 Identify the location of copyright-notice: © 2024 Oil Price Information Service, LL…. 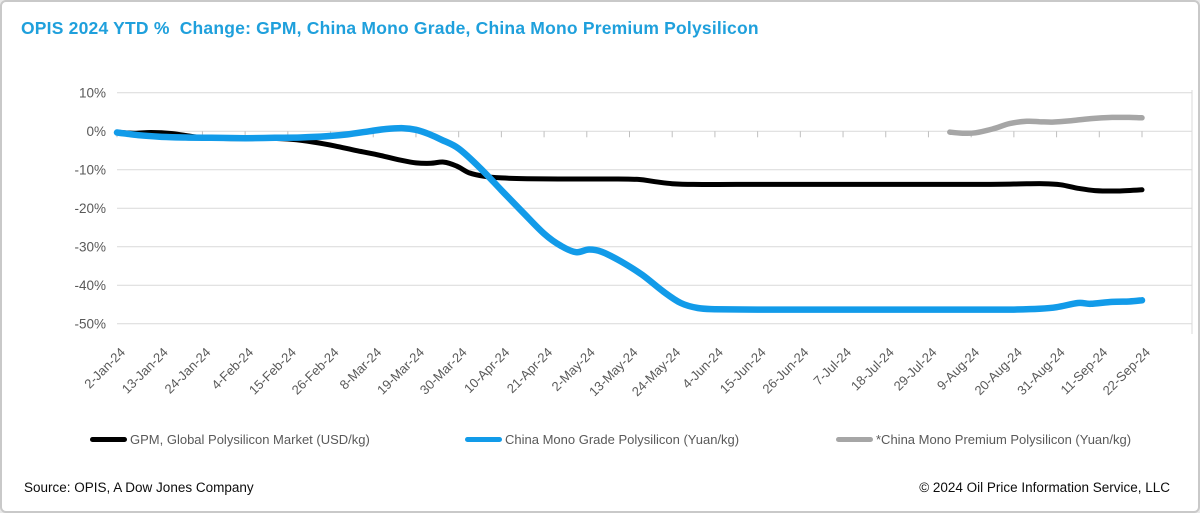
(1044, 487).